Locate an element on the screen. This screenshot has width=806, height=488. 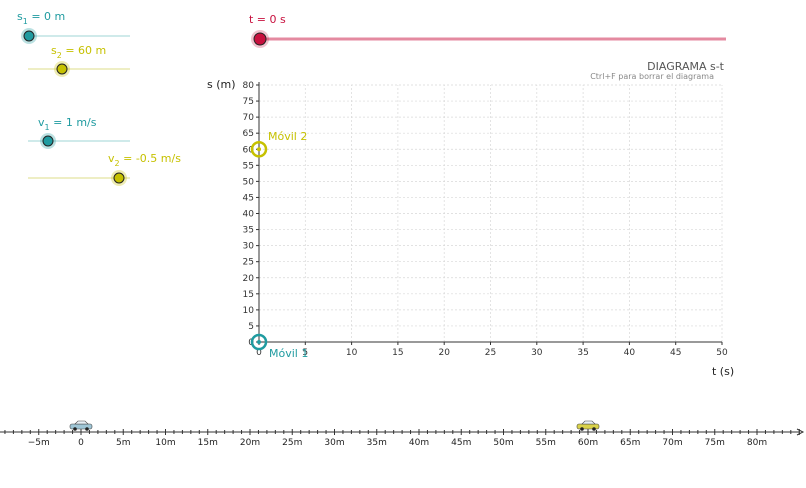
y-tick-label: 20 is located at coordinates (249, 279).